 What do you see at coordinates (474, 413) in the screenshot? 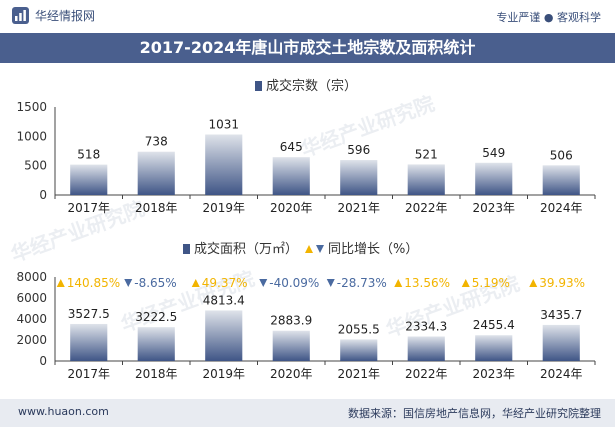
I see `footer-source: 数据来源：国信房地产信息网，华经产业研究院整理` at bounding box center [474, 413].